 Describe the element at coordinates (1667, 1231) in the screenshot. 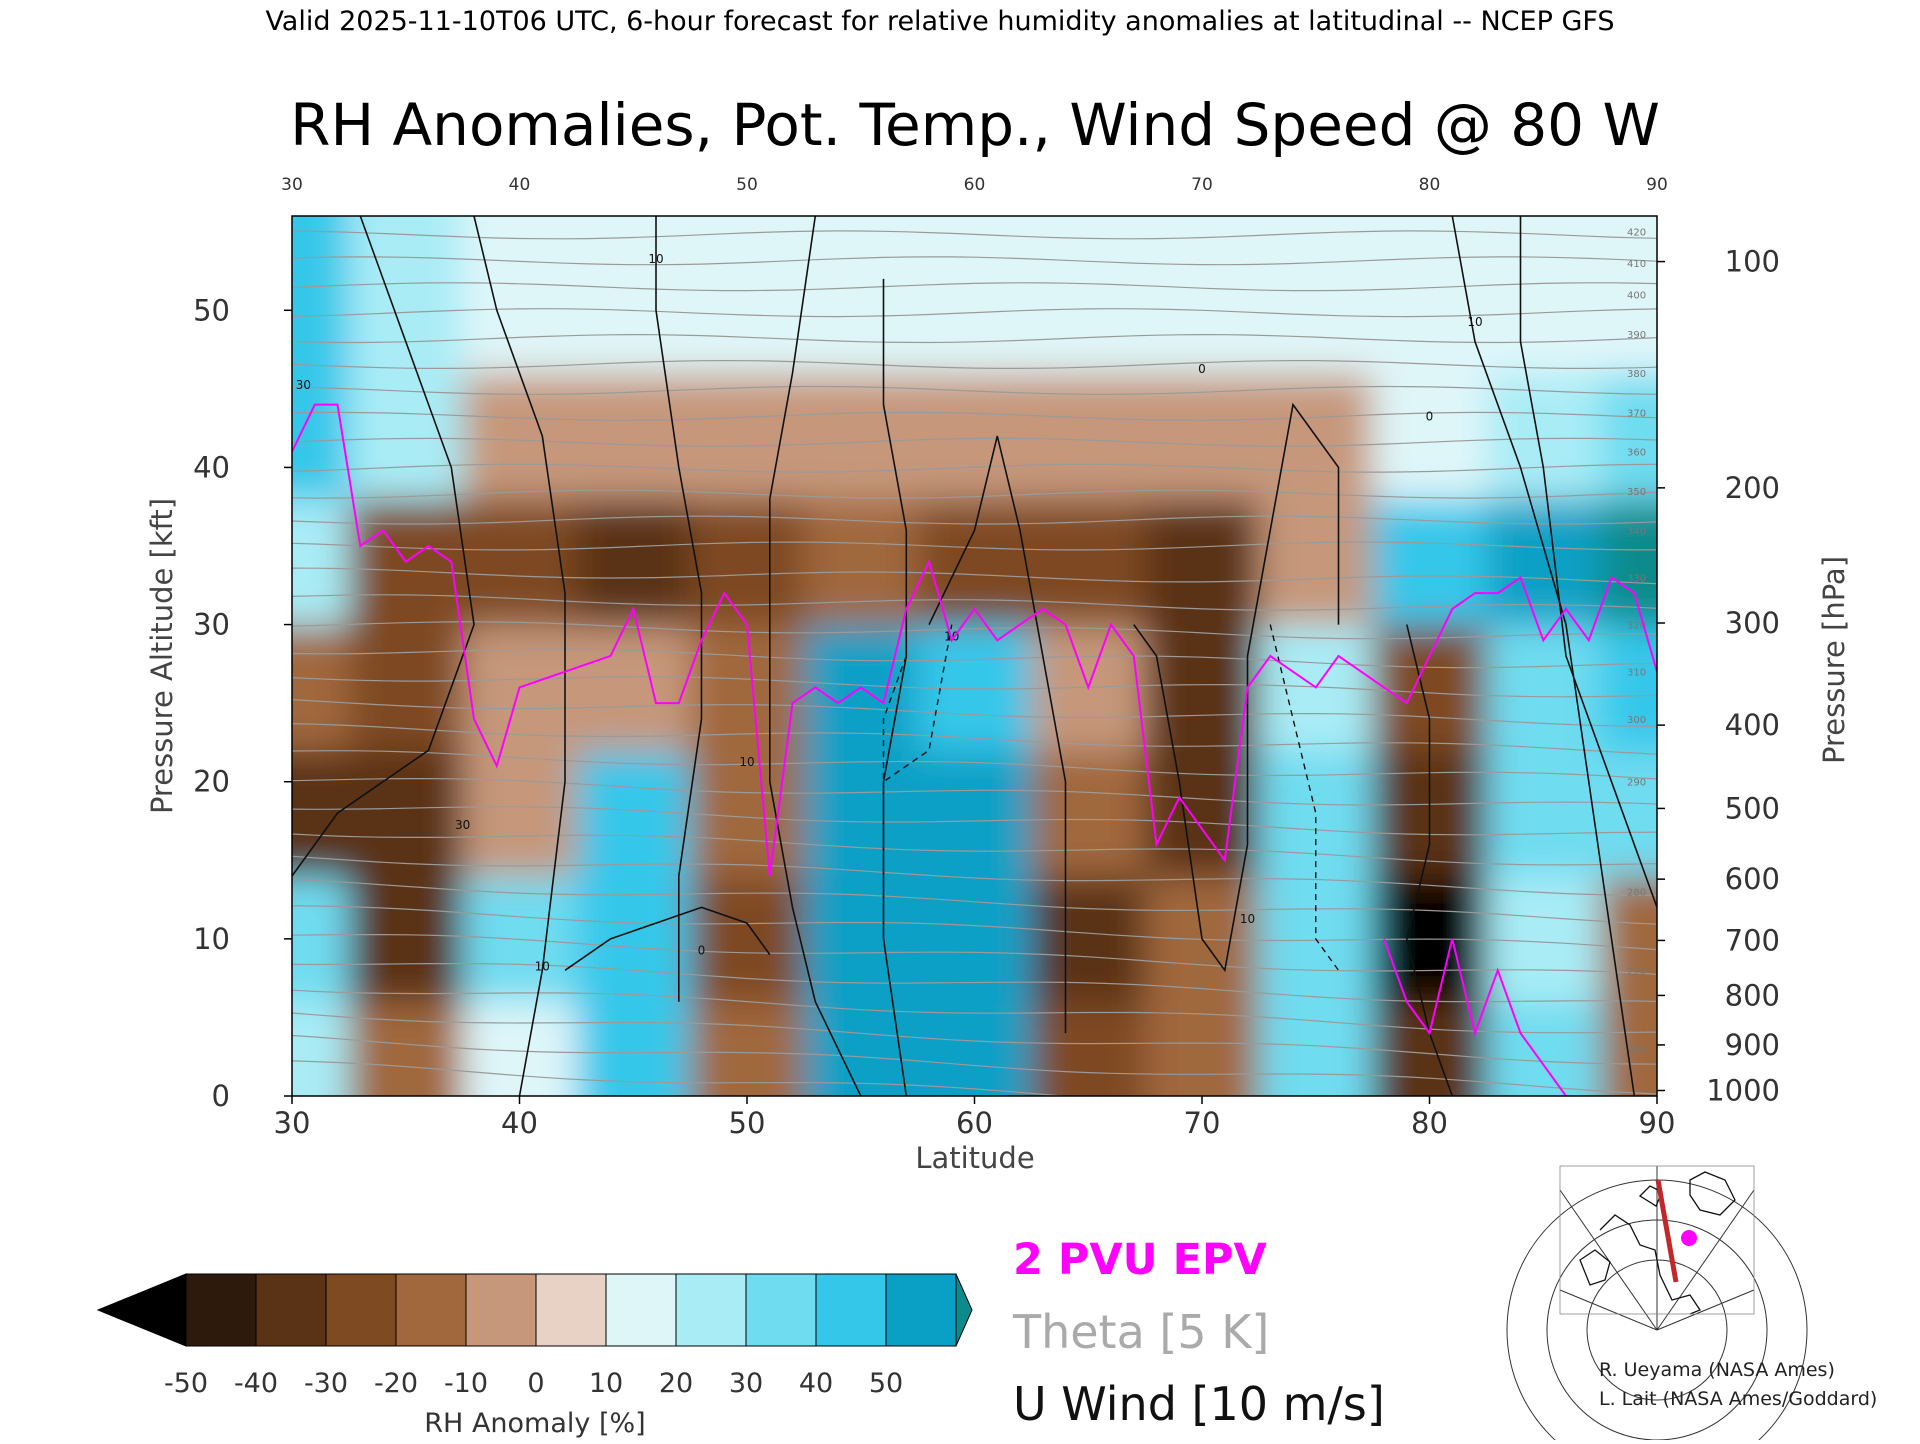

I see `map-cross-section-line` at that location.